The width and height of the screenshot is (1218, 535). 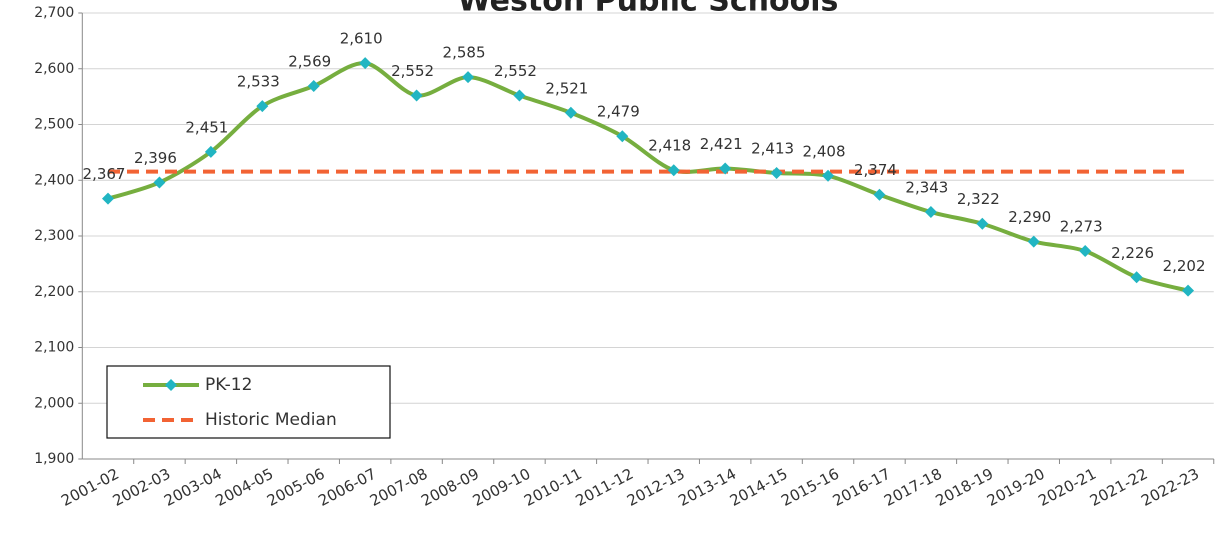 I want to click on x-tick-label: 2005-06, so click(x=296, y=487).